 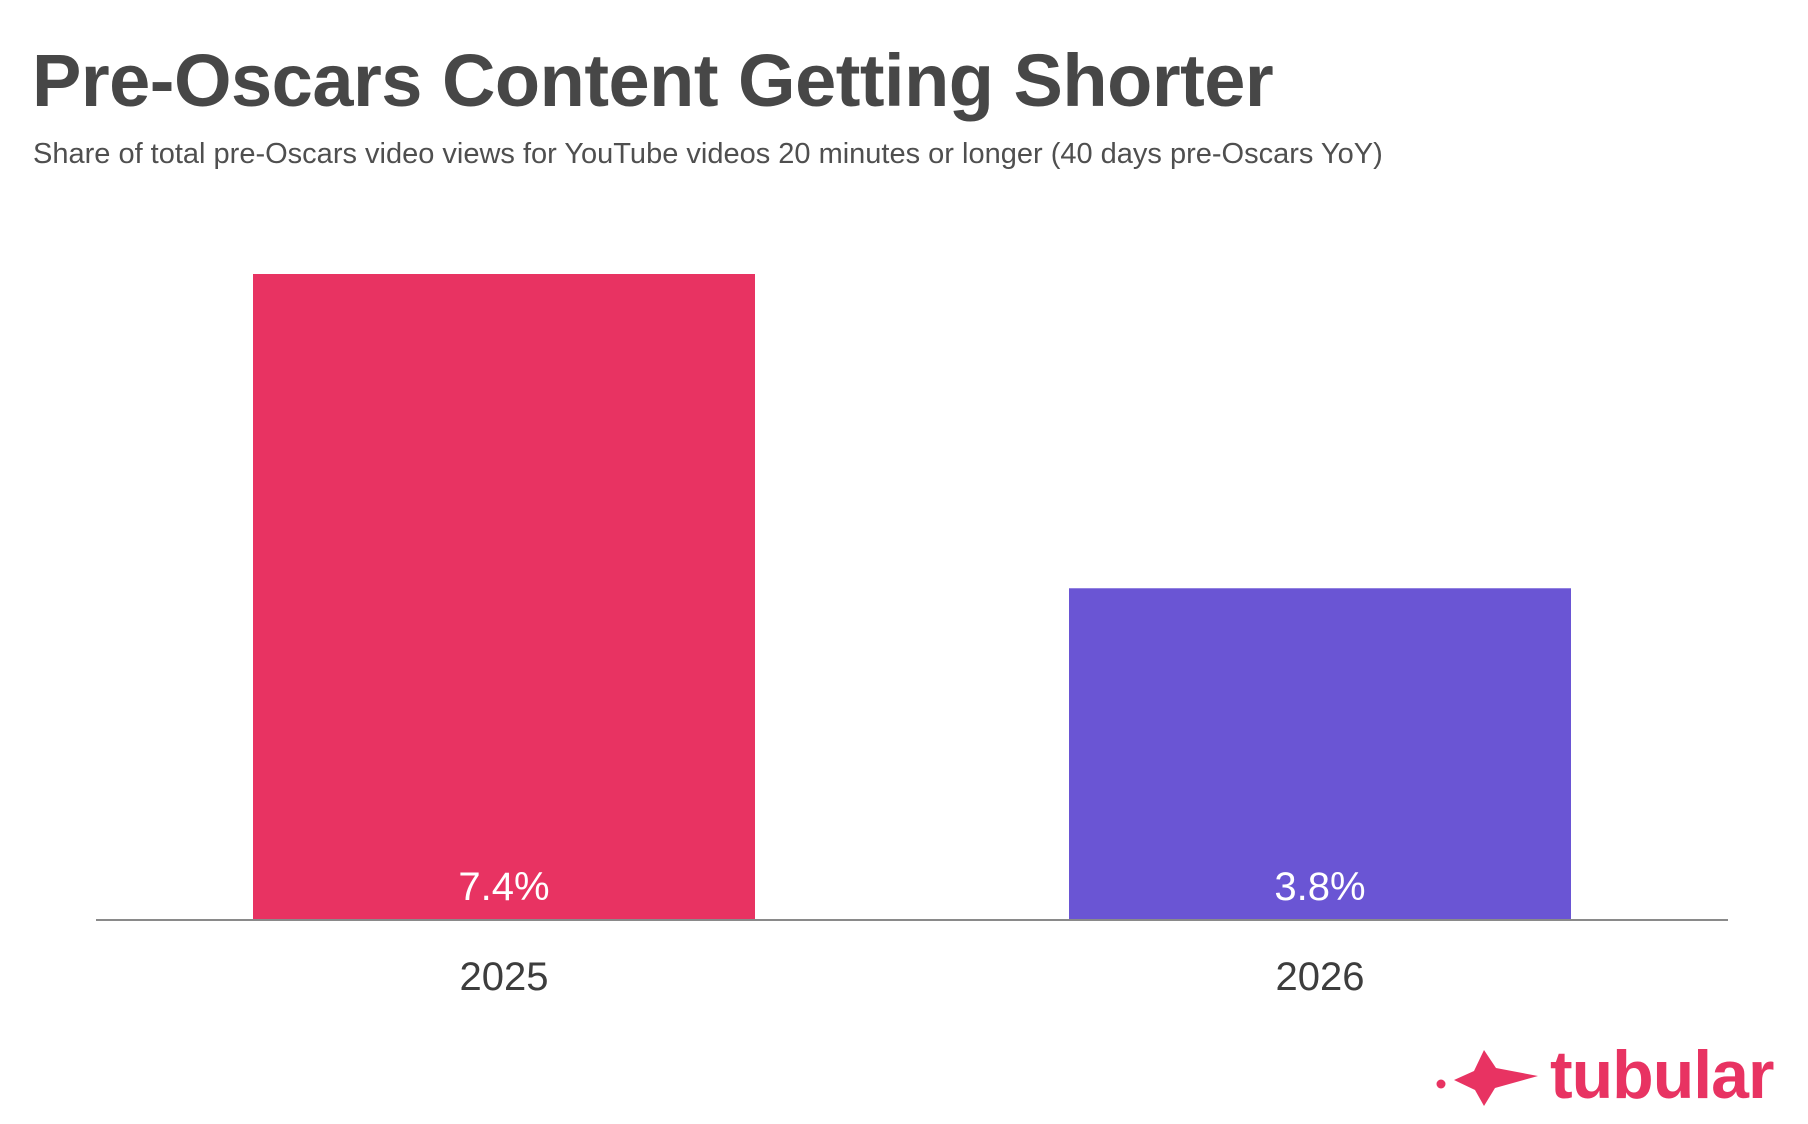 I want to click on chart-title: Pre-Oscars Content Getting Shorter, so click(x=653, y=80).